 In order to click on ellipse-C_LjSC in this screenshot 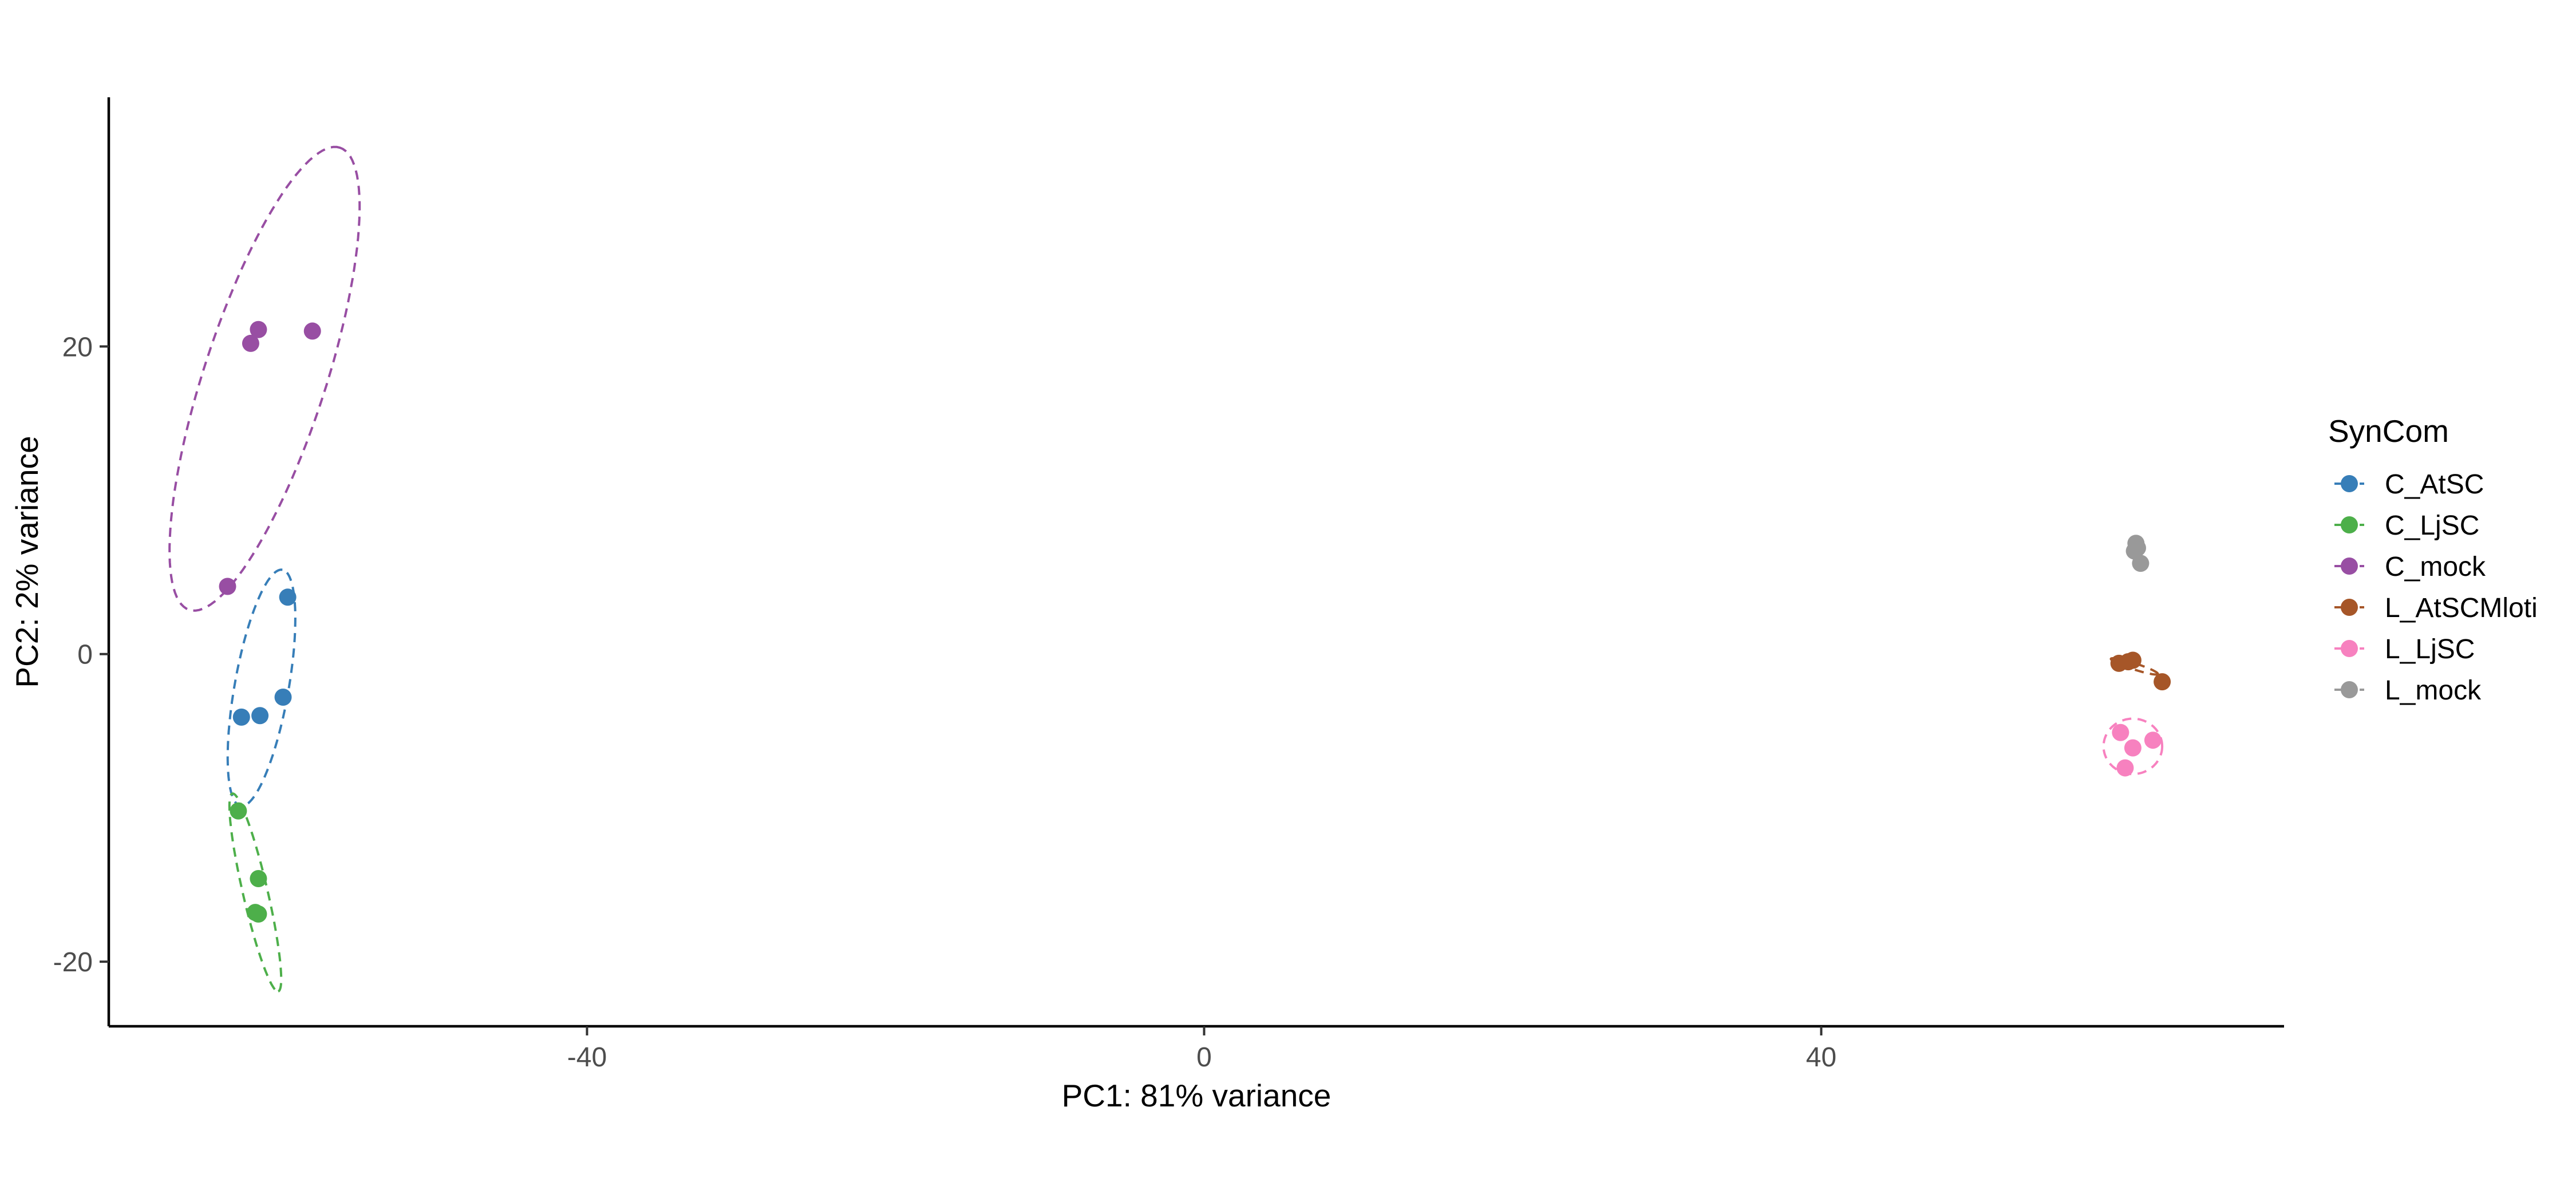, I will do `click(255, 893)`.